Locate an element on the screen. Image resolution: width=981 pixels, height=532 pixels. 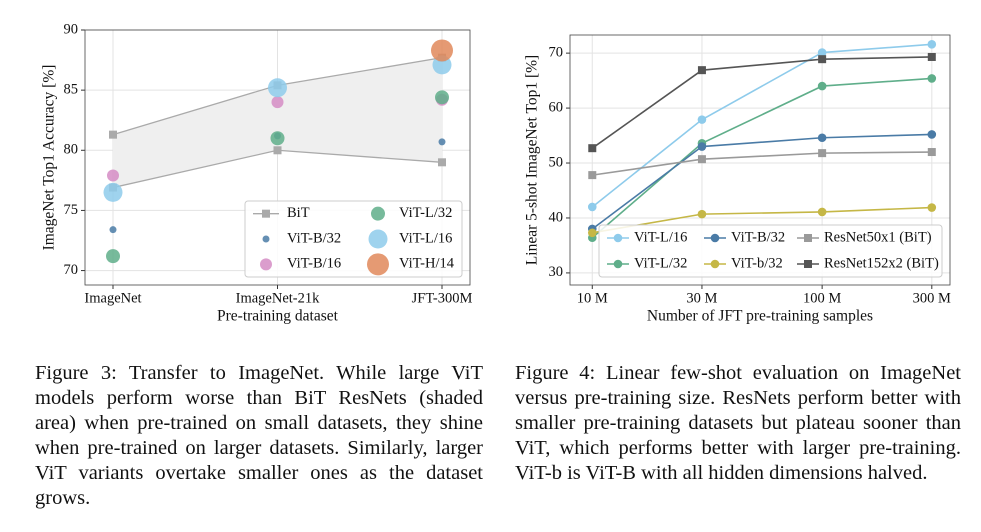
x-axis-title: Number of JFT pre-training samples is located at coordinates (760, 316).